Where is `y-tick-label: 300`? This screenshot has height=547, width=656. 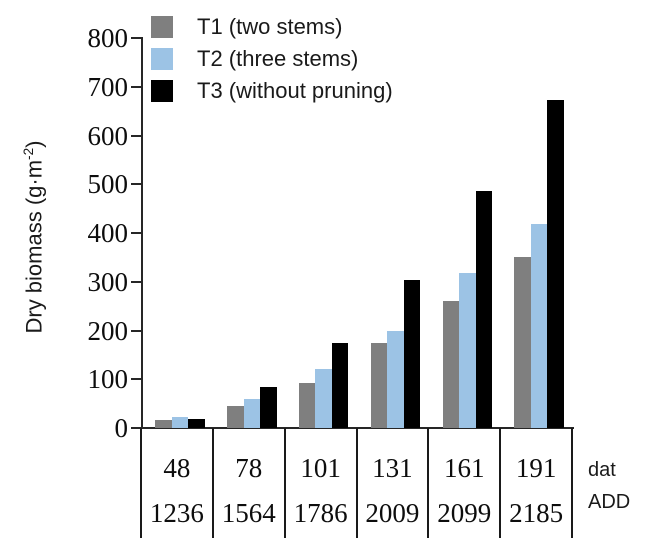
y-tick-label: 300 is located at coordinates (108, 281).